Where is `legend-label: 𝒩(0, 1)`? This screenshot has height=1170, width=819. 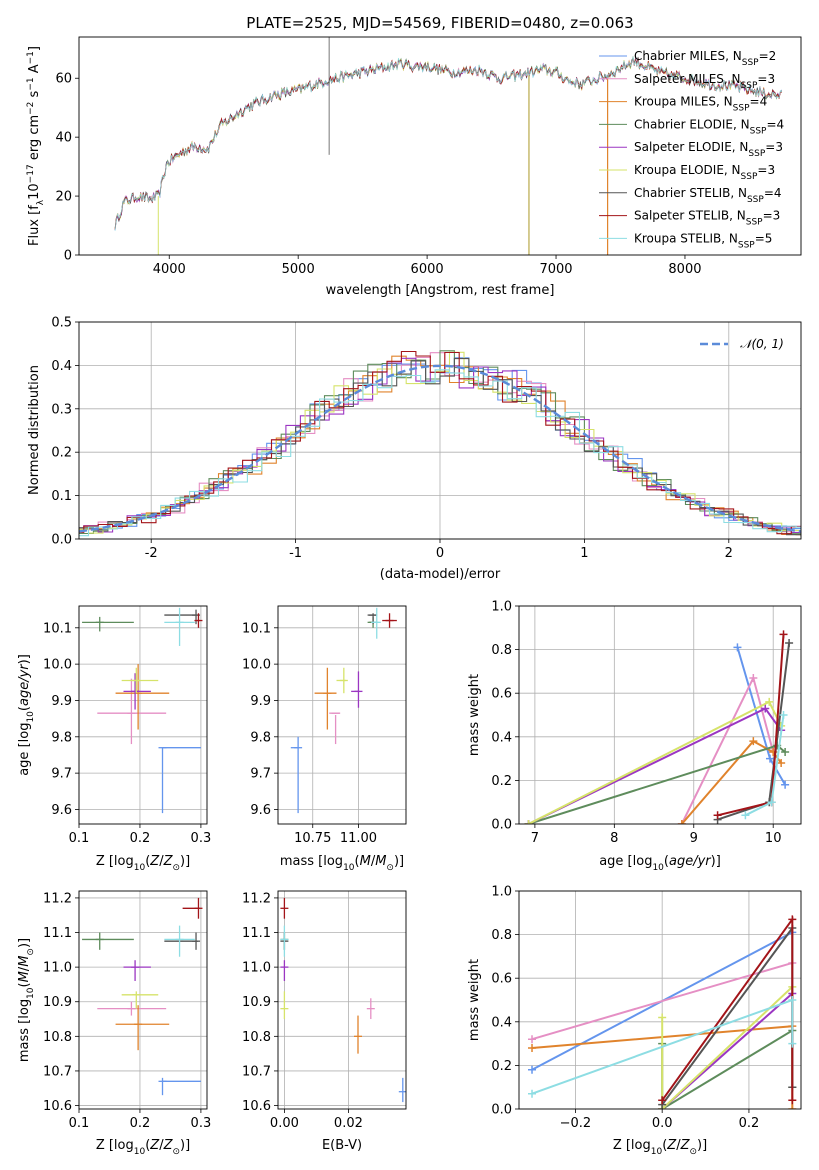 legend-label: 𝒩(0, 1) is located at coordinates (762, 344).